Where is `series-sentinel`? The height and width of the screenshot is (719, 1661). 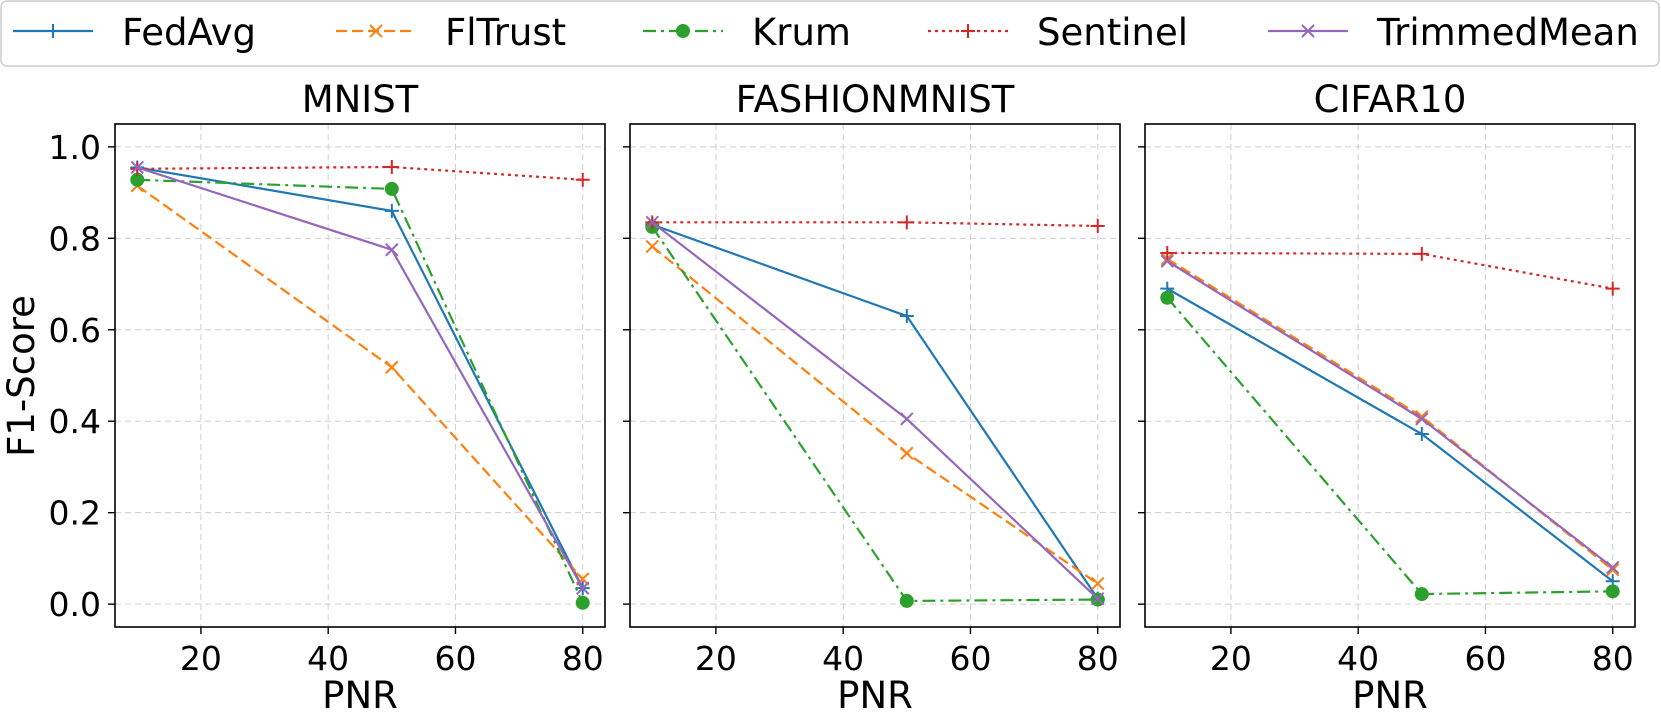 series-sentinel is located at coordinates (1390, 270).